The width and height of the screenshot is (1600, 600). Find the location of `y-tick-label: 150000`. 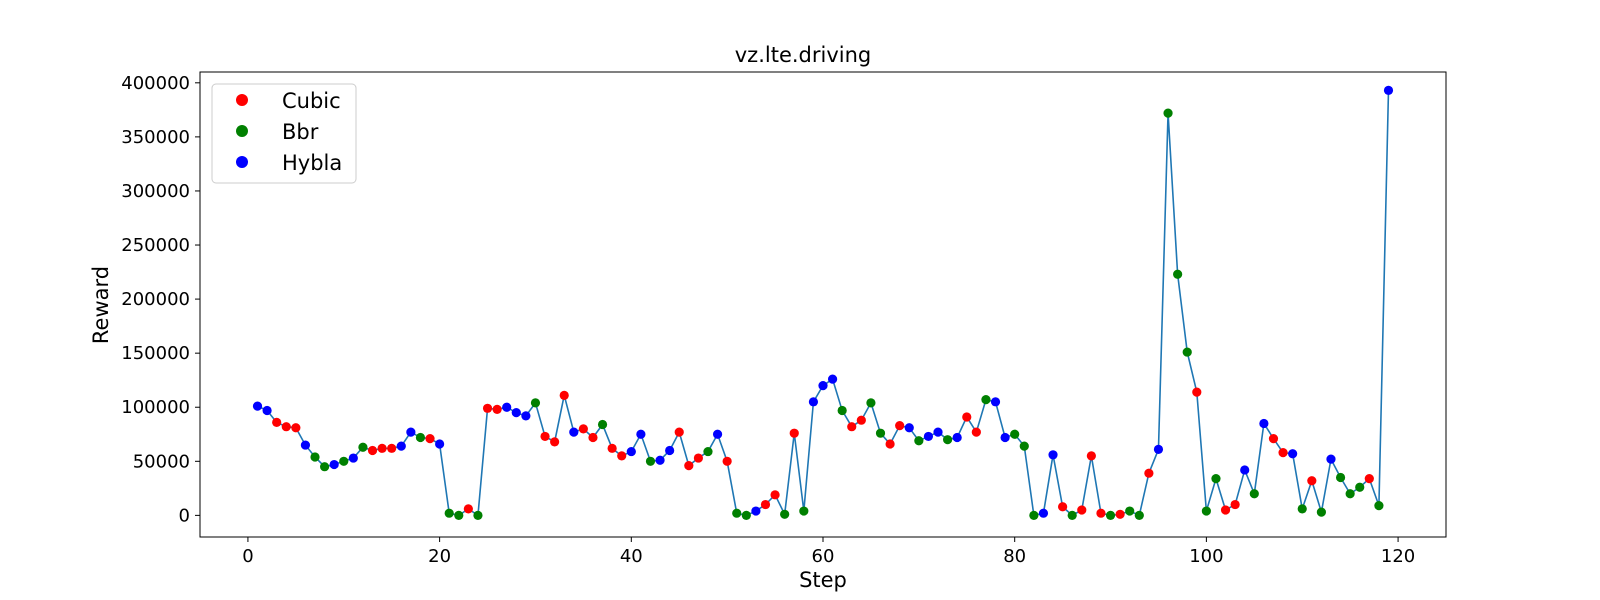

y-tick-label: 150000 is located at coordinates (155, 353).